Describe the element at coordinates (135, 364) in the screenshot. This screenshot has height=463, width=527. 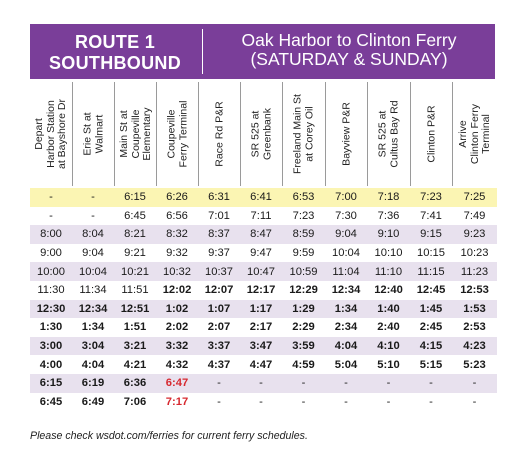
I see `time-cell: 4:21` at that location.